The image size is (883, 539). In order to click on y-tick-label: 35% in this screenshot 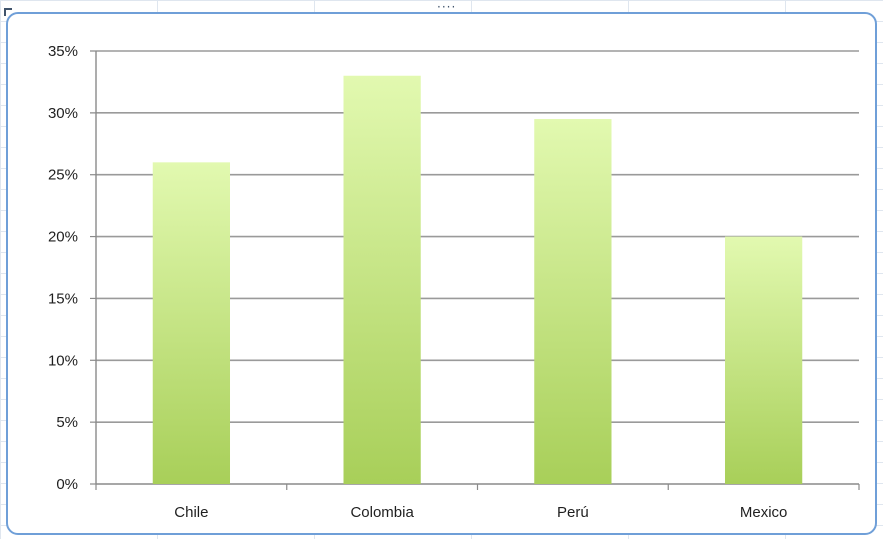, I will do `click(63, 51)`.